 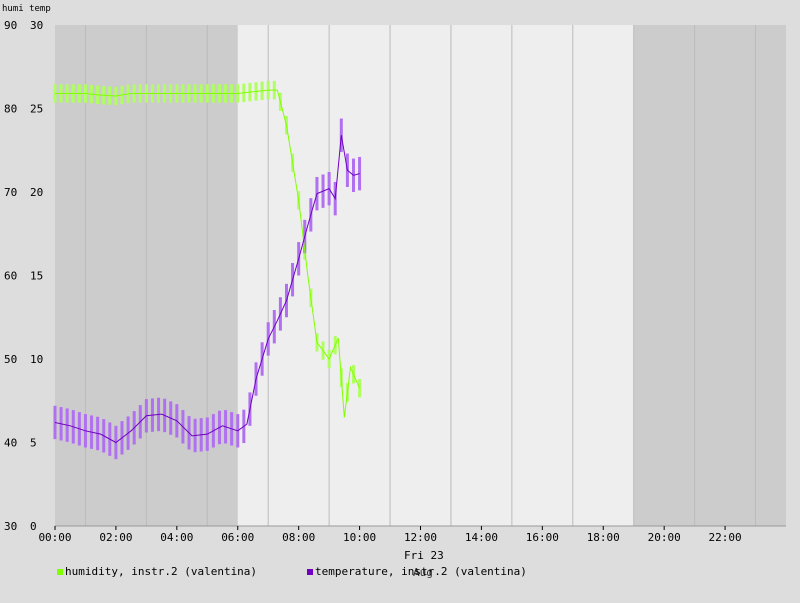 I want to click on x-tick-label: 22:00, so click(x=725, y=537).